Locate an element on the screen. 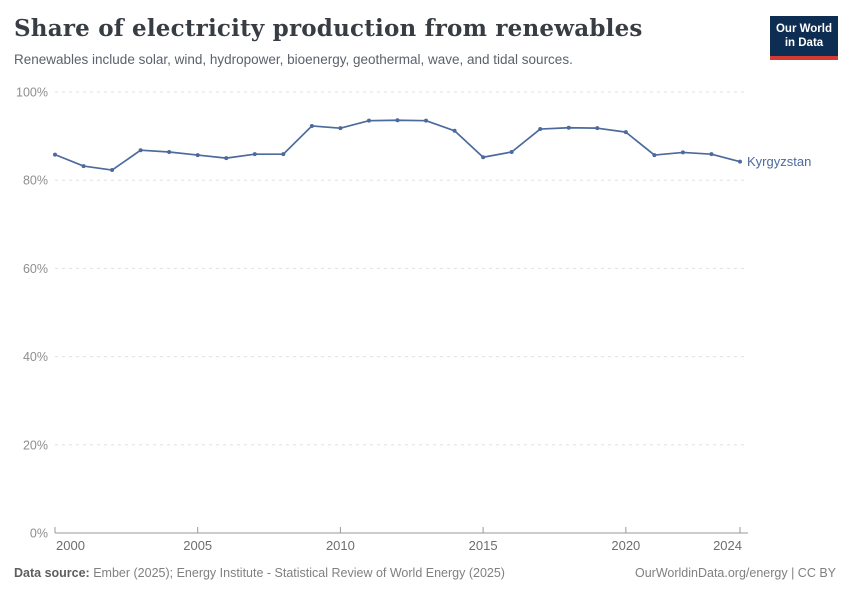  x-tick-label: 2005 is located at coordinates (197, 545).